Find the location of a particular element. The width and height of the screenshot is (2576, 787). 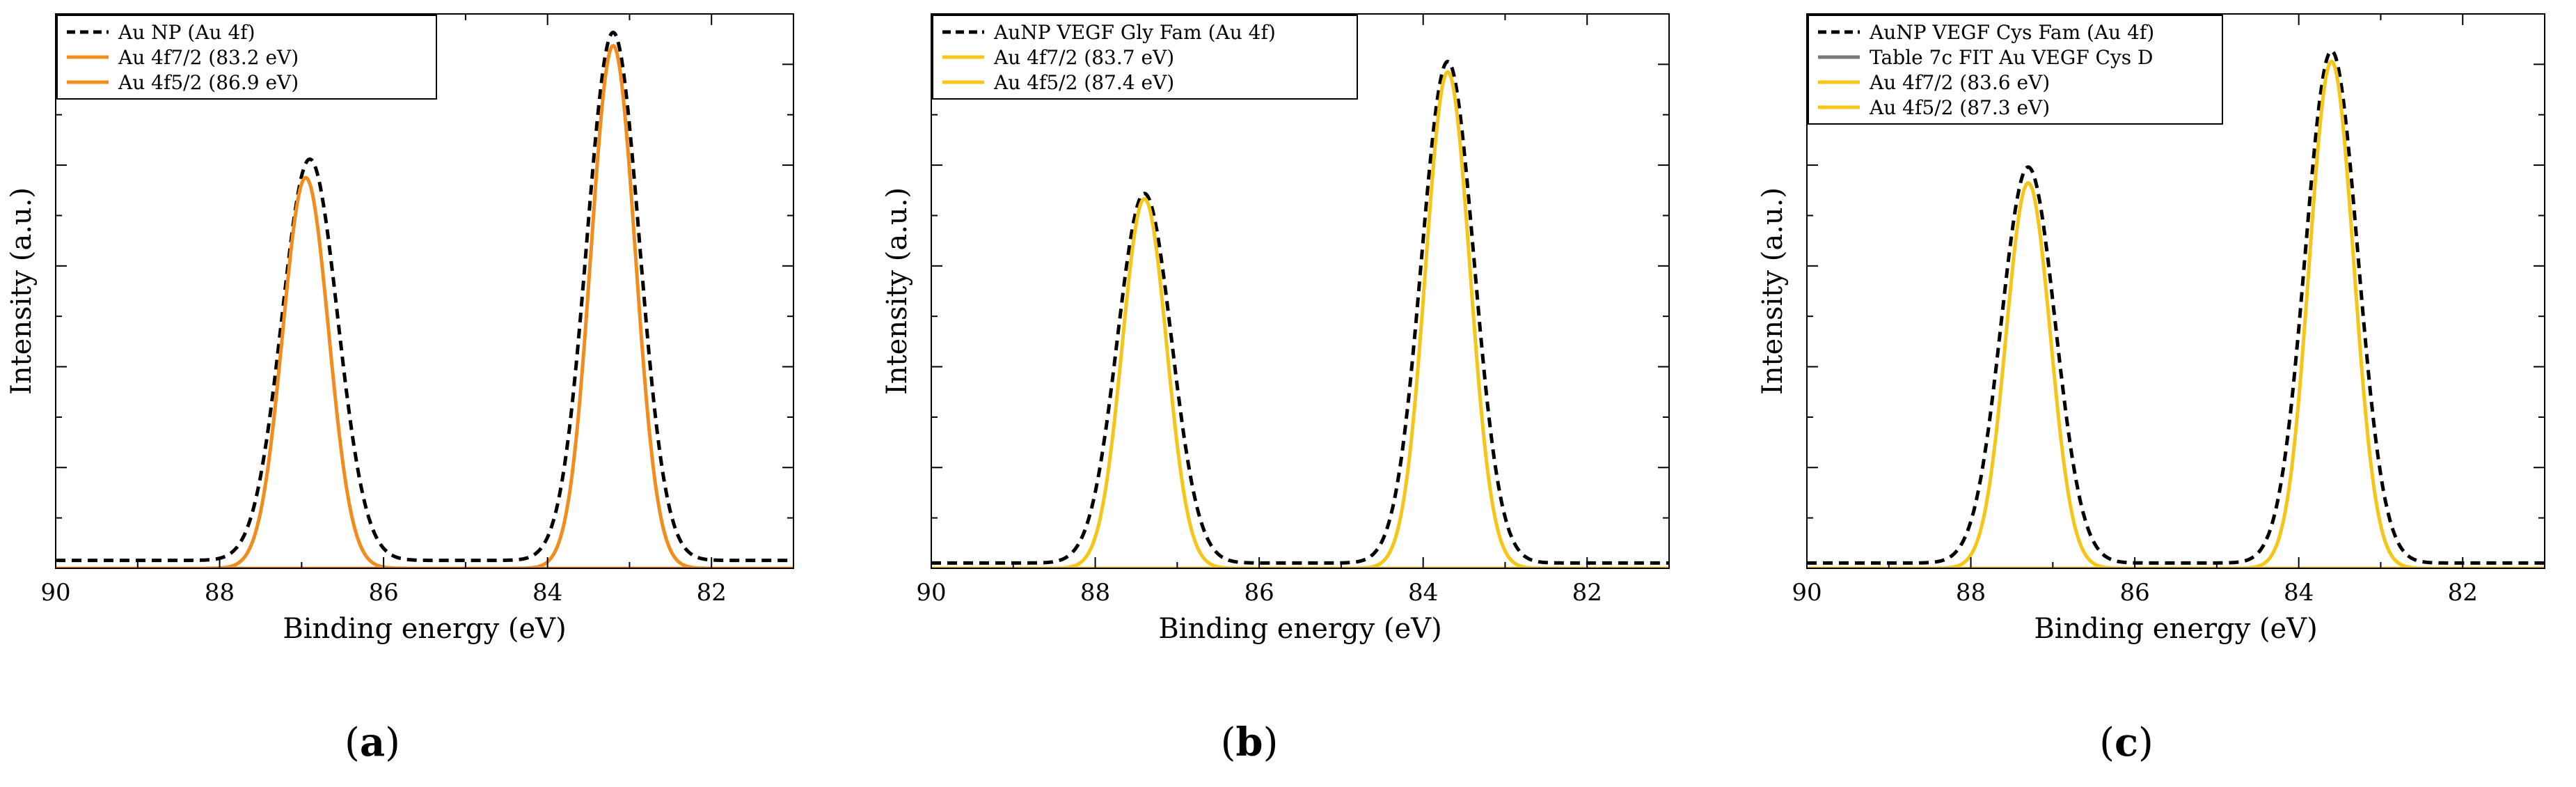

panel-label: (b) is located at coordinates (1250, 742).